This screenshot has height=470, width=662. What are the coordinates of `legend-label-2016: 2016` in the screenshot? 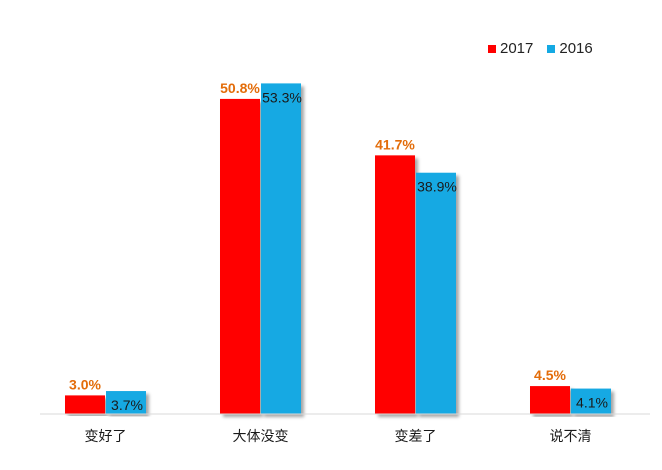 It's located at (576, 48).